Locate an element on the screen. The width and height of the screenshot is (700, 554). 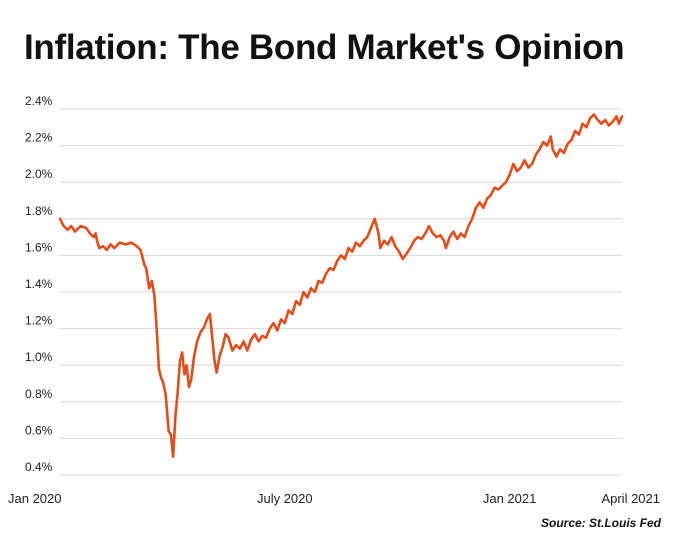
y-tick-label: 2.4% is located at coordinates (39, 101).